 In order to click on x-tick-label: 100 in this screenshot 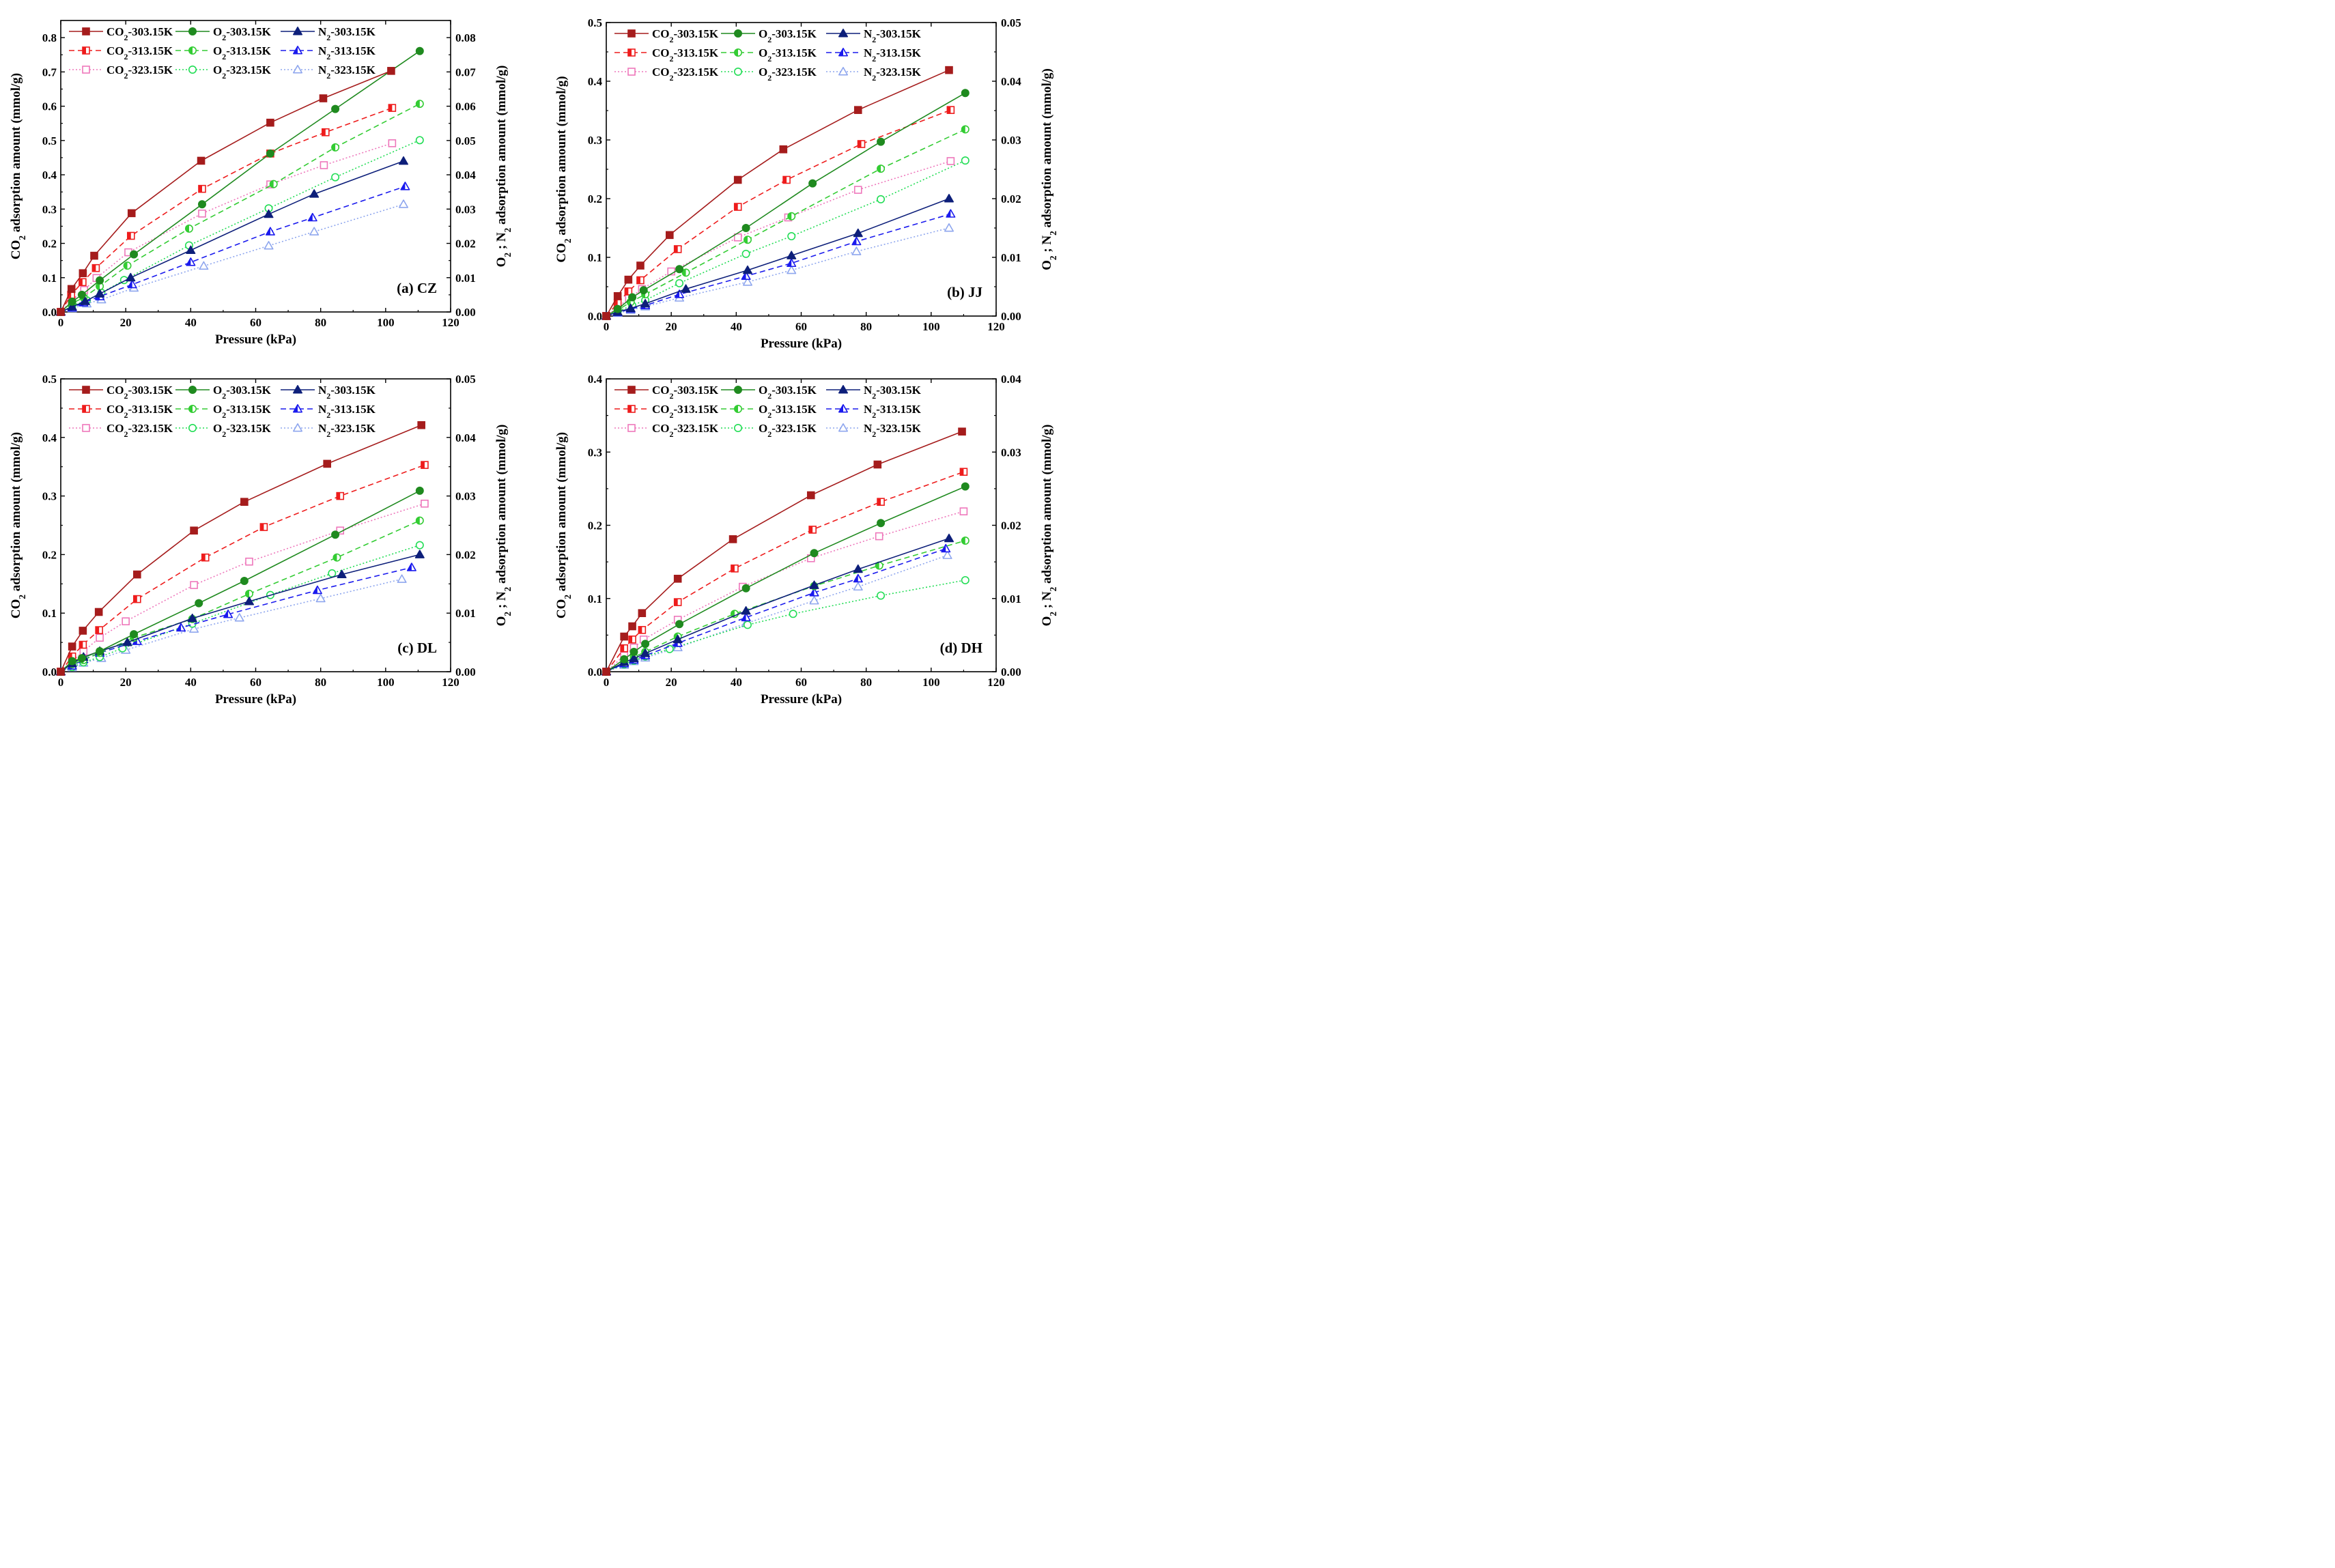, I will do `click(931, 326)`.